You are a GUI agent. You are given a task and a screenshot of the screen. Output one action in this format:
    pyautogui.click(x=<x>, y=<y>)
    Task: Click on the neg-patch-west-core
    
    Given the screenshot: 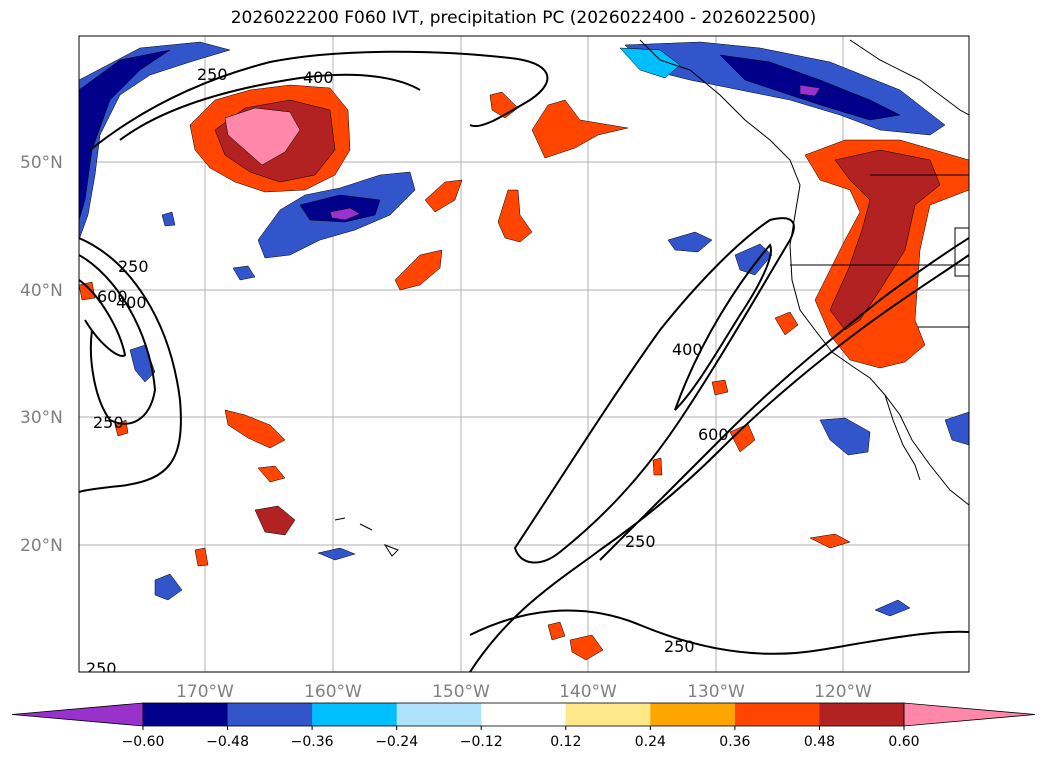 What is the action you would take?
    pyautogui.click(x=125, y=135)
    